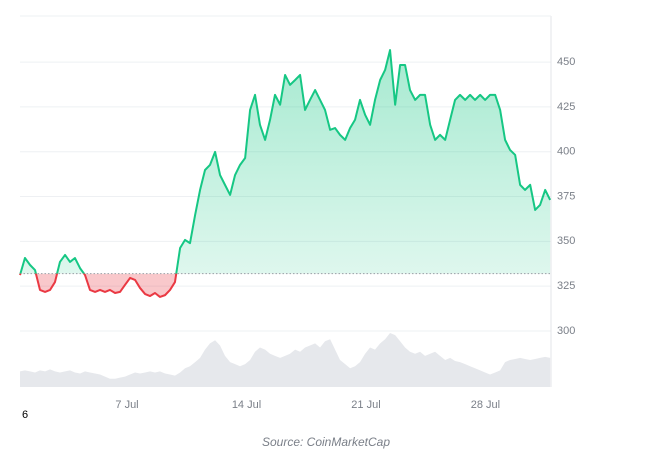 The width and height of the screenshot is (652, 474). What do you see at coordinates (326, 442) in the screenshot?
I see `source: Source: CoinMarketCap` at bounding box center [326, 442].